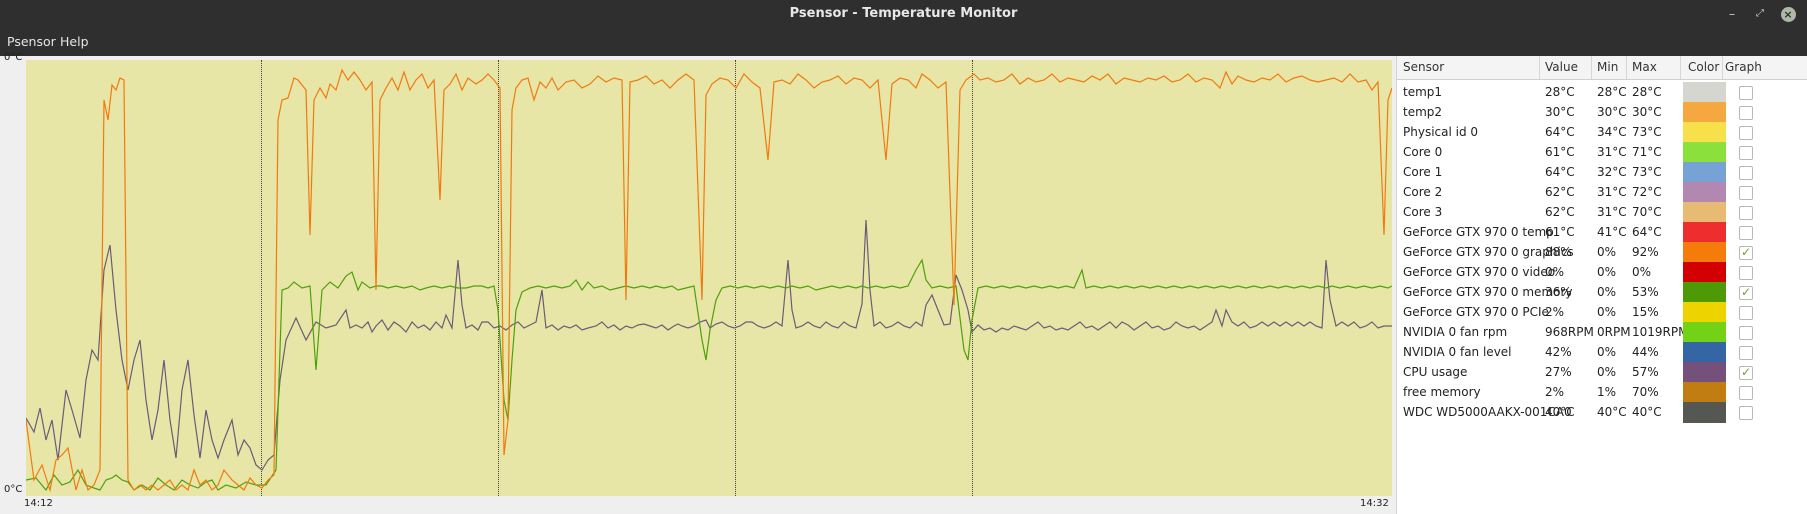 This screenshot has height=514, width=1807. Describe the element at coordinates (1602, 392) in the screenshot. I see `table-row: free memory 2% 1% 70%` at that location.